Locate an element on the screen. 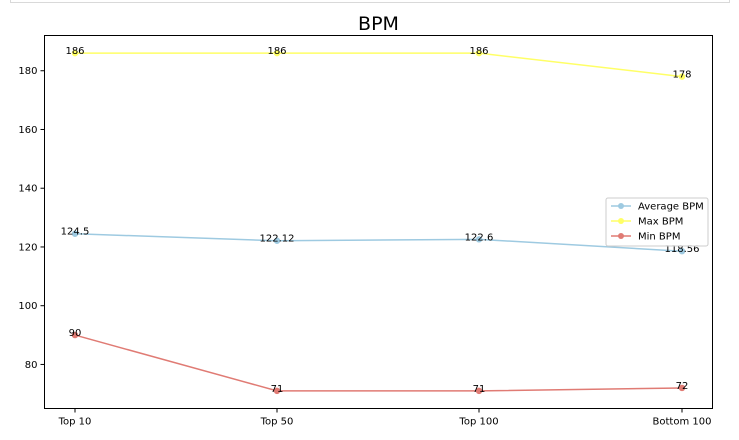 This screenshot has height=440, width=739. legend-box is located at coordinates (657, 222).